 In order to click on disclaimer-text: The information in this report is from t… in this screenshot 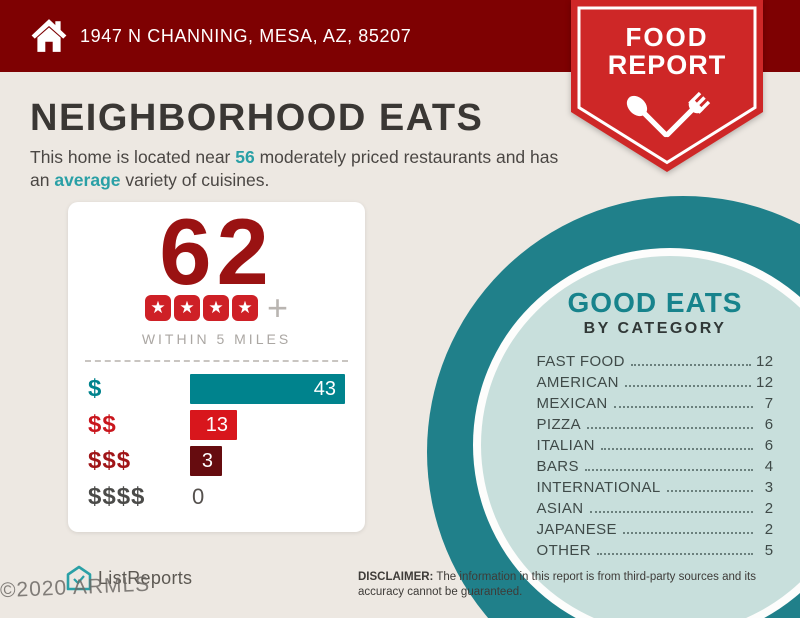, I will do `click(557, 585)`.